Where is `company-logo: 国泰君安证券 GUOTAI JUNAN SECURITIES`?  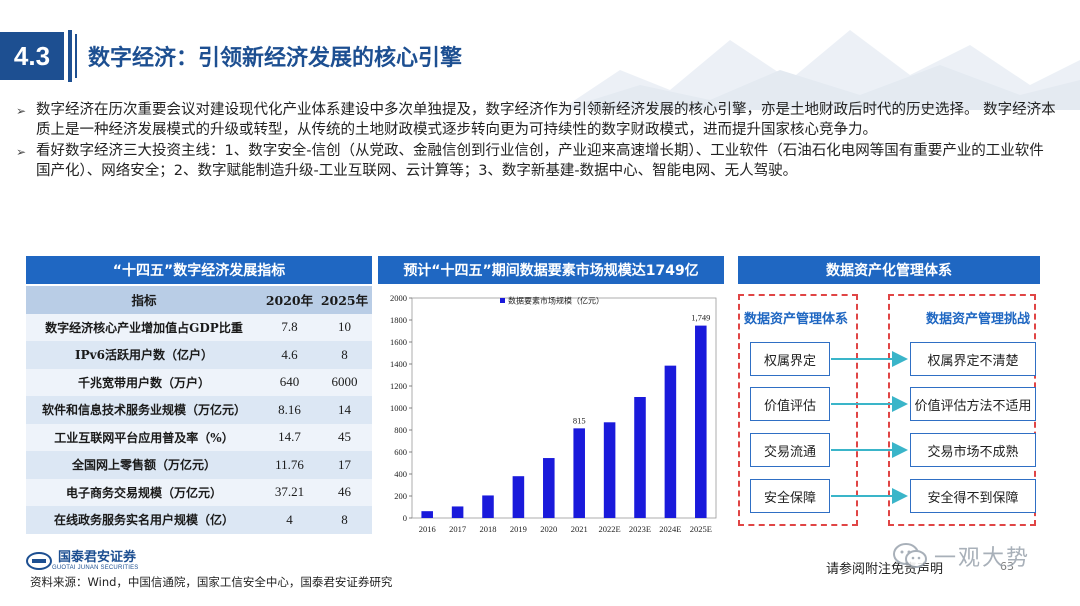
company-logo: 国泰君安证券 GUOTAI JUNAN SECURITIES is located at coordinates (82, 561).